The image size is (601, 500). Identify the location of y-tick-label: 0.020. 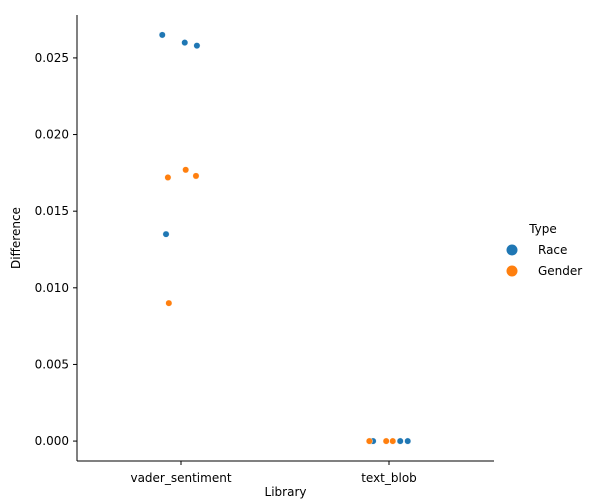
(52, 135).